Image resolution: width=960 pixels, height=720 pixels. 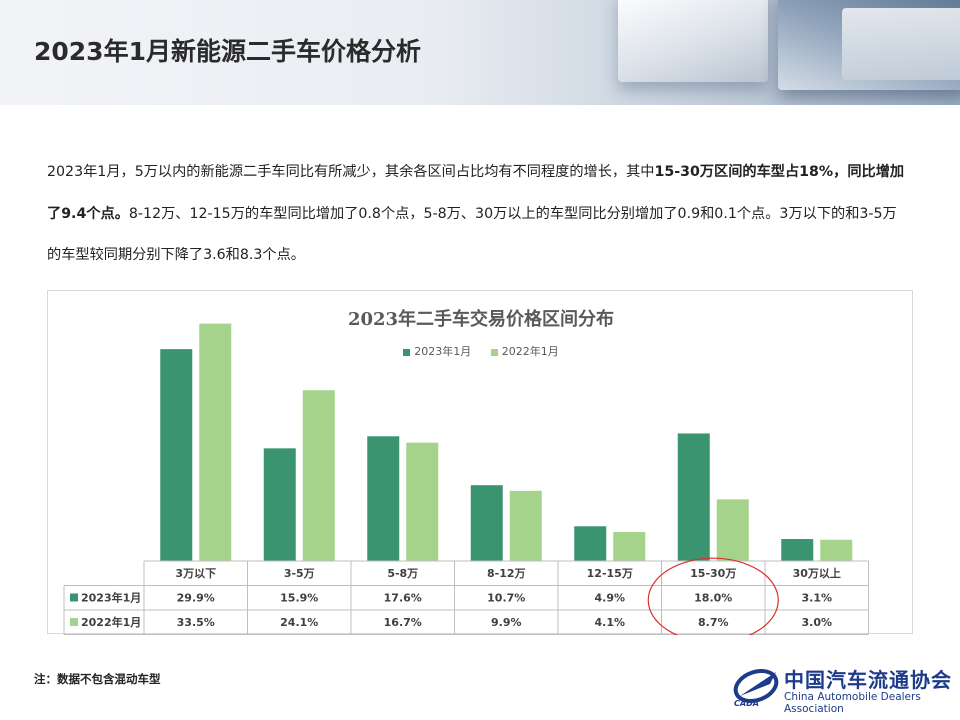 What do you see at coordinates (299, 573) in the screenshot?
I see `category-label: 3-5万` at bounding box center [299, 573].